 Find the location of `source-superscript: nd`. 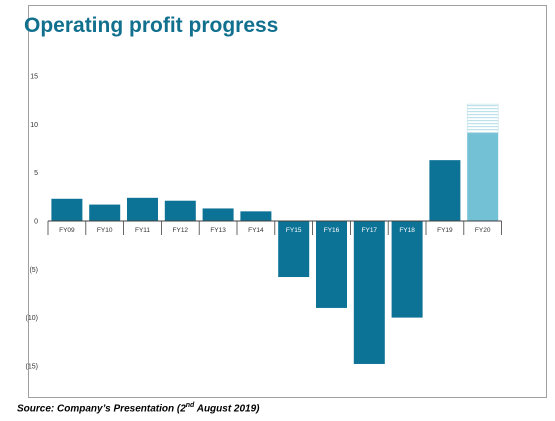

source-superscript: nd is located at coordinates (190, 405).